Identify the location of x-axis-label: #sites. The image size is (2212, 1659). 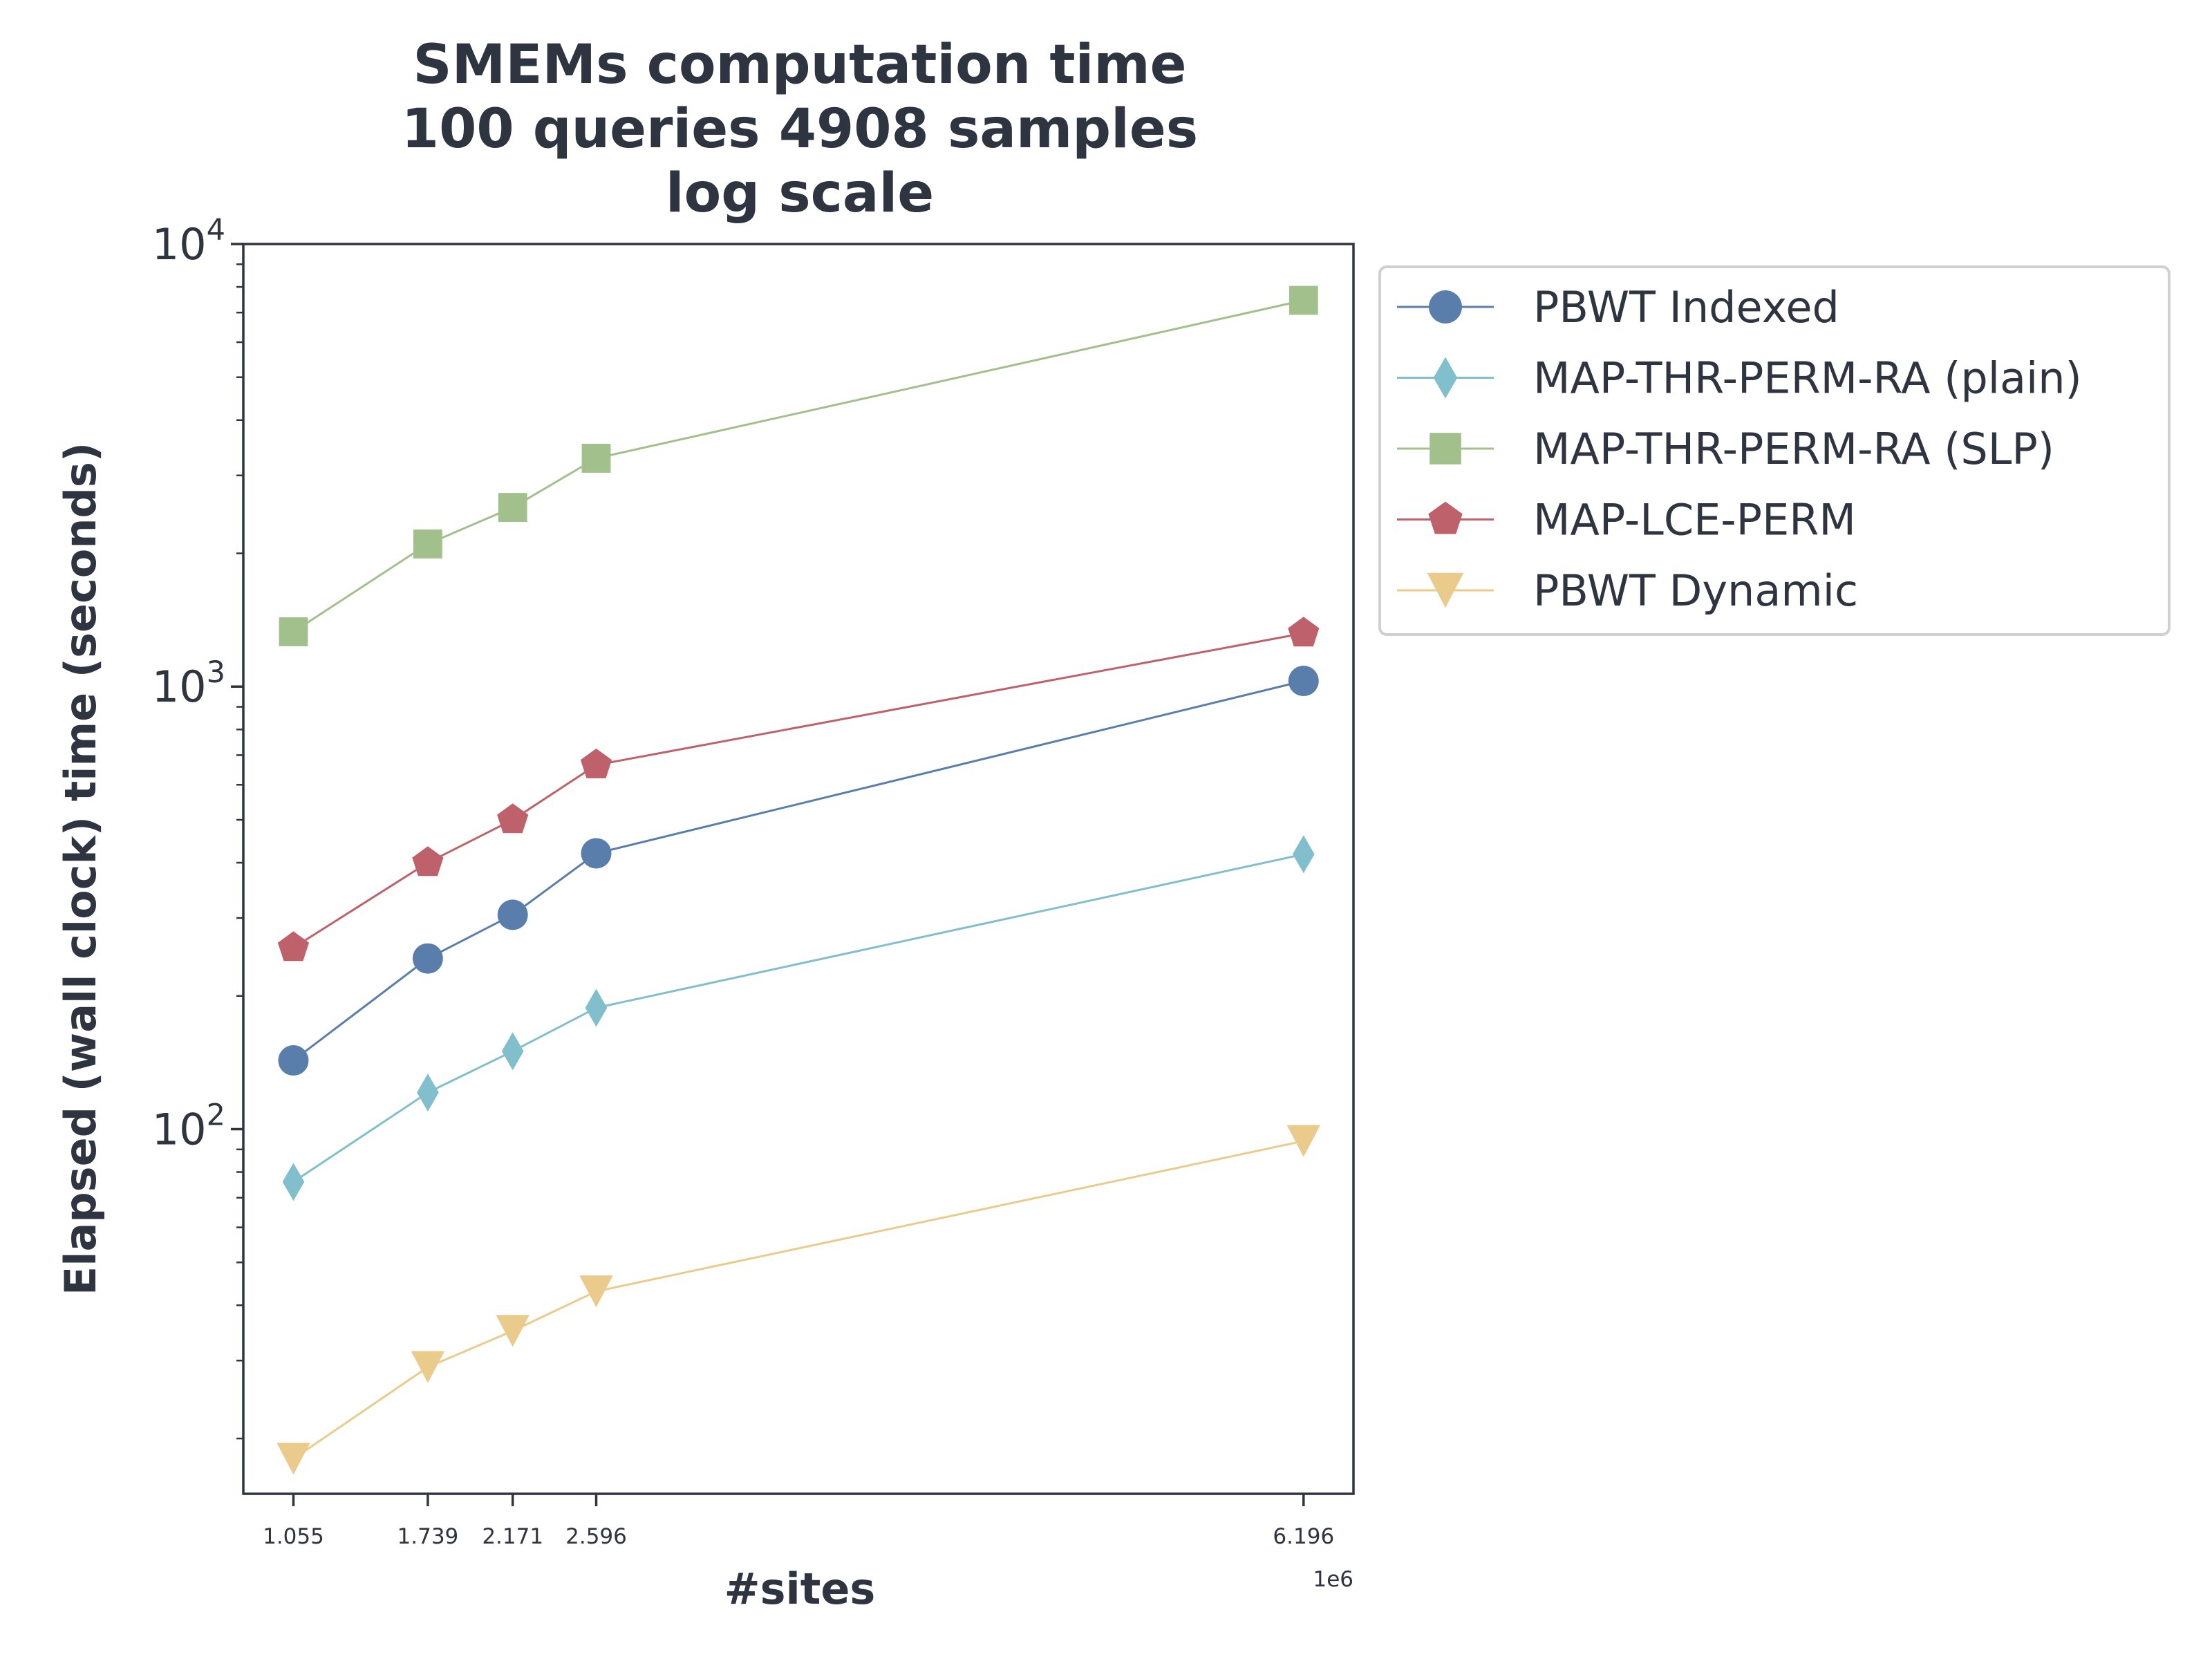
(800, 1589).